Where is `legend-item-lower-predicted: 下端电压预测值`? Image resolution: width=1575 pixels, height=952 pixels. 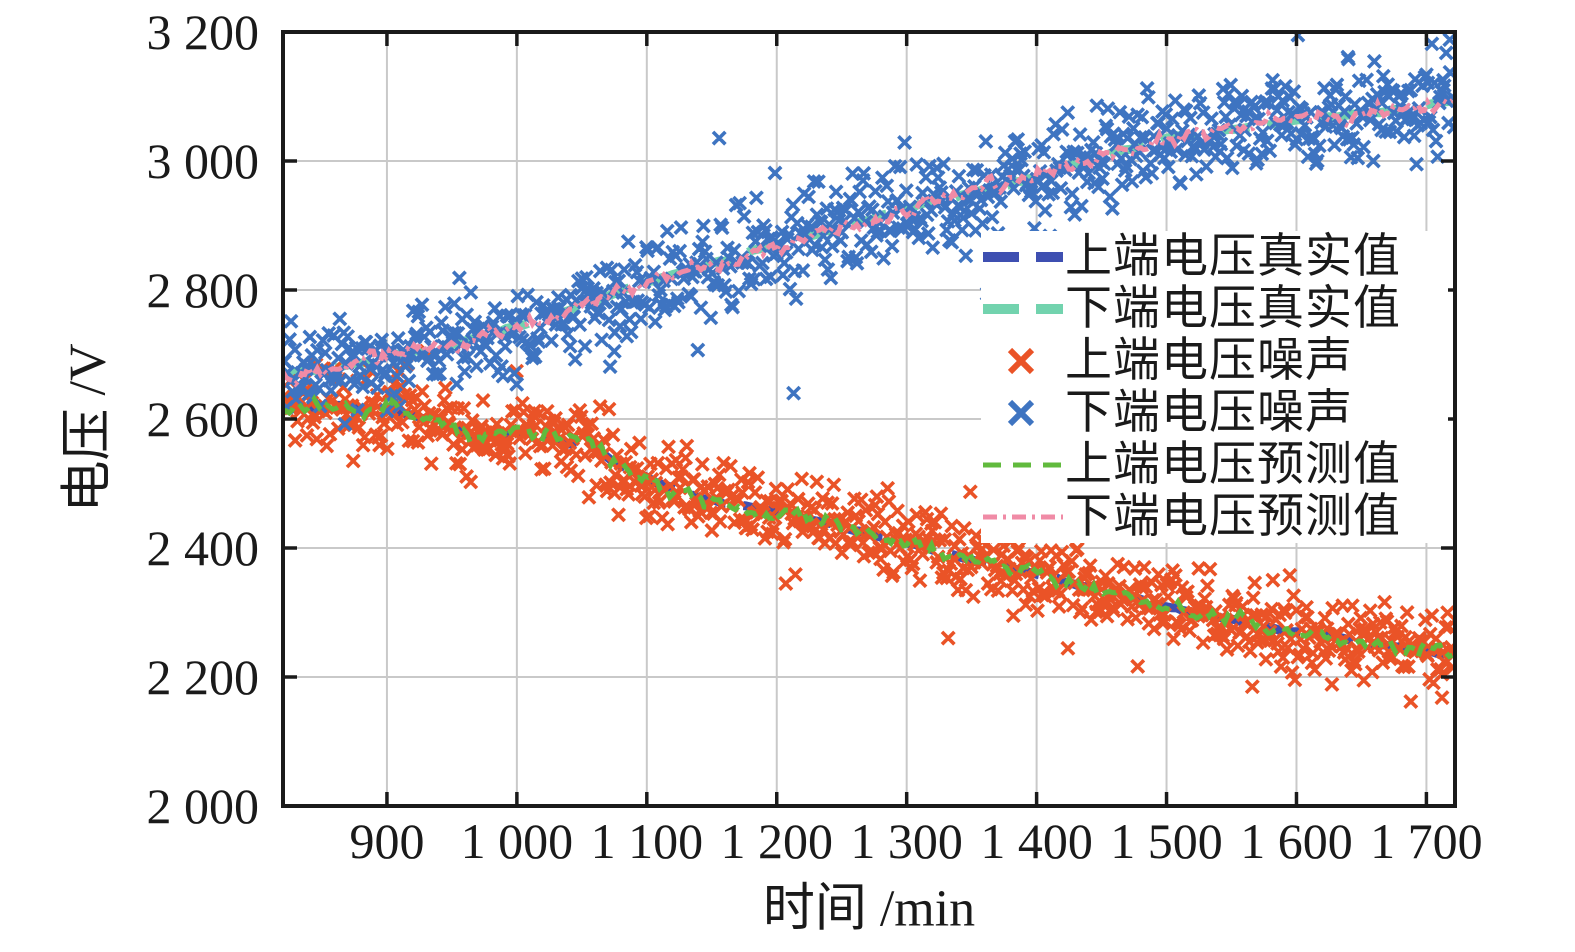
legend-item-lower-predicted: 下端电压预测值 is located at coordinates (1214, 517).